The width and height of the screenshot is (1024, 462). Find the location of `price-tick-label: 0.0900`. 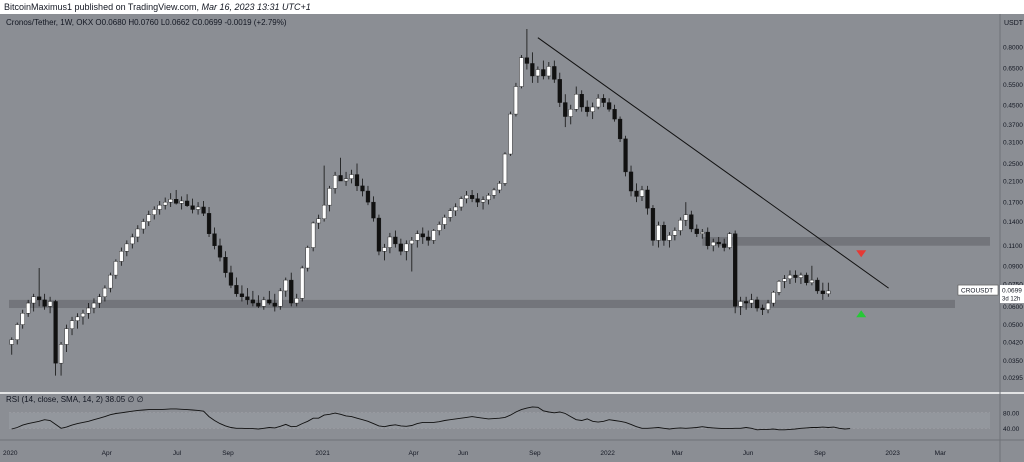

price-tick-label: 0.0900 is located at coordinates (1013, 266).